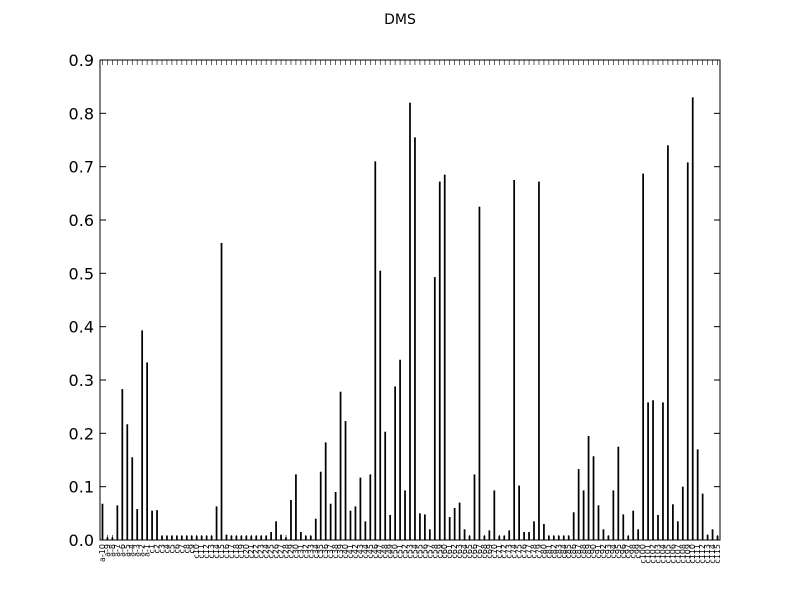 This screenshot has height=600, width=800. What do you see at coordinates (459, 551) in the screenshot?
I see `x-tick-label: c63` at bounding box center [459, 551].